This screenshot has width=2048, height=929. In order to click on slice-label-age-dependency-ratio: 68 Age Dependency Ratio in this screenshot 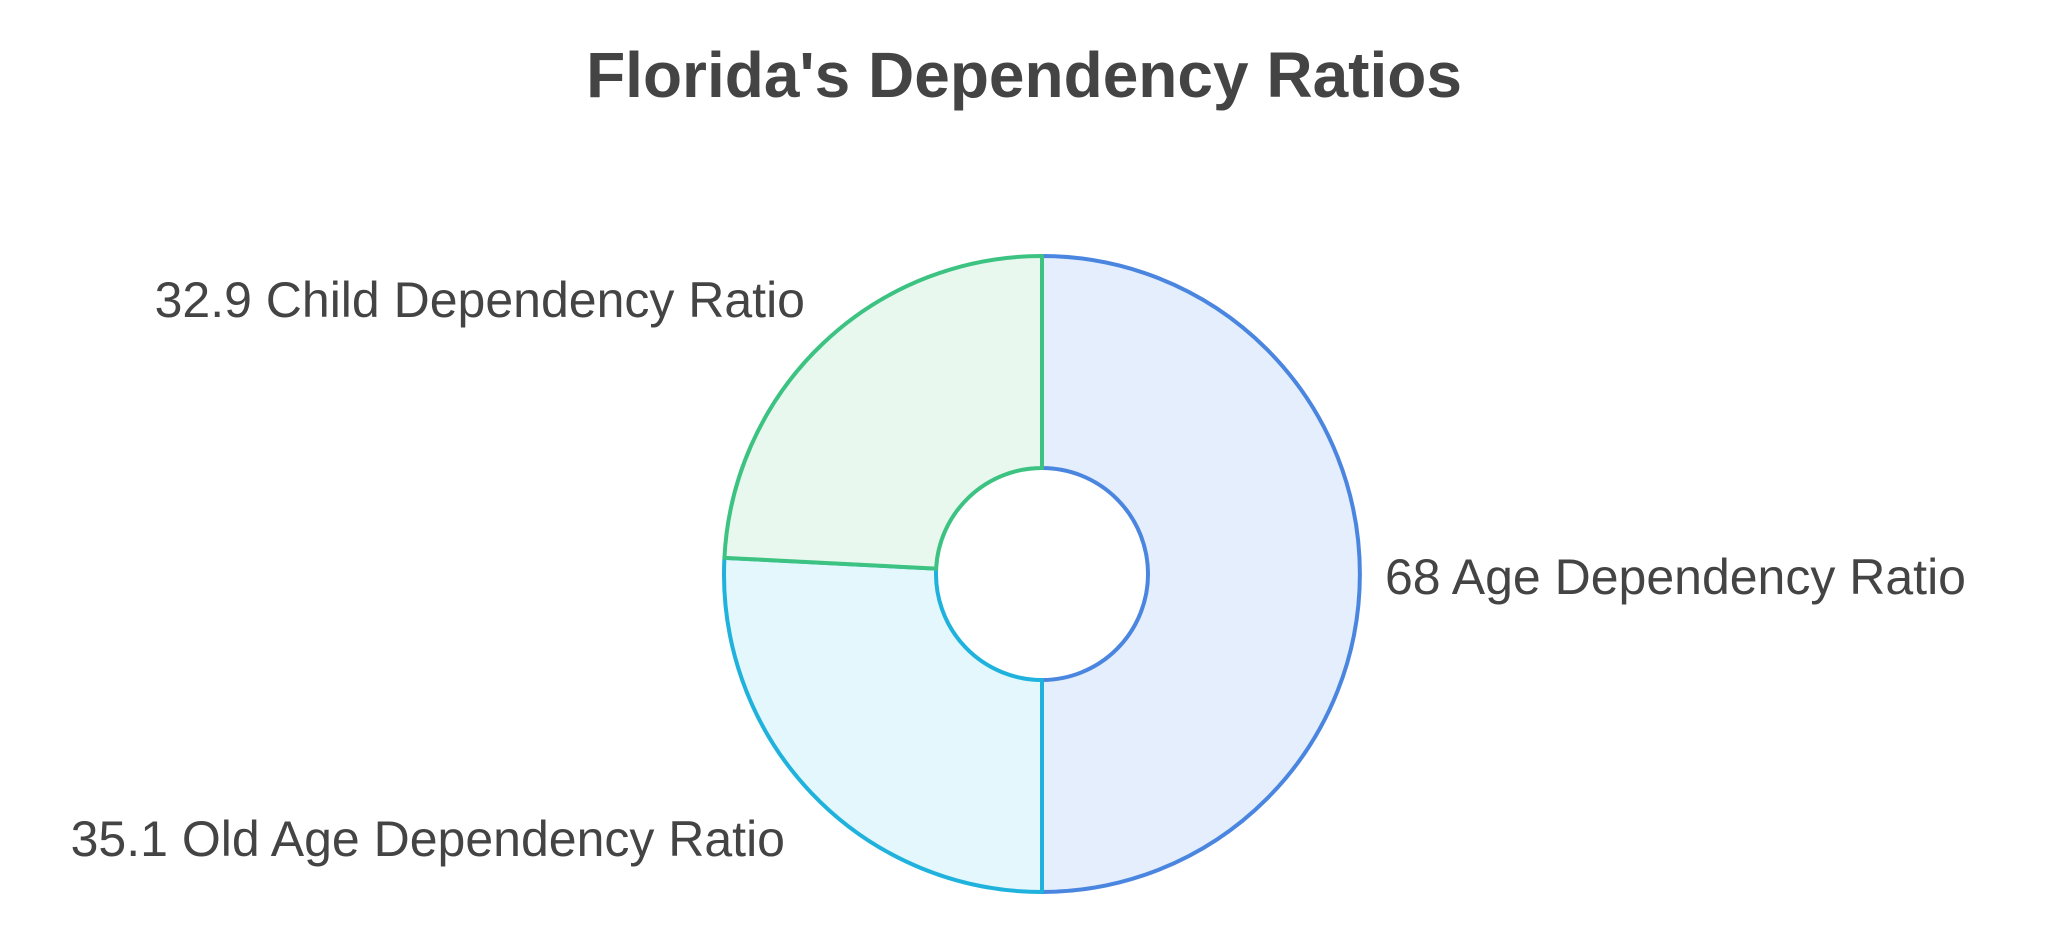, I will do `click(1675, 577)`.